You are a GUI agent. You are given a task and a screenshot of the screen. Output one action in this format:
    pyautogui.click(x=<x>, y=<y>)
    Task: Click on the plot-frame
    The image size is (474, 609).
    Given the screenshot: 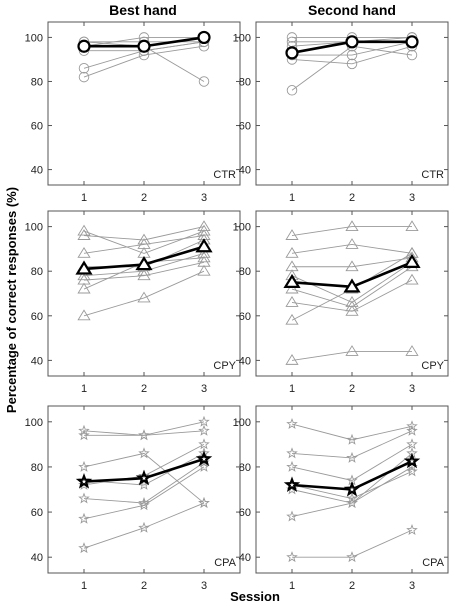 What is the action you would take?
    pyautogui.click(x=144, y=293)
    